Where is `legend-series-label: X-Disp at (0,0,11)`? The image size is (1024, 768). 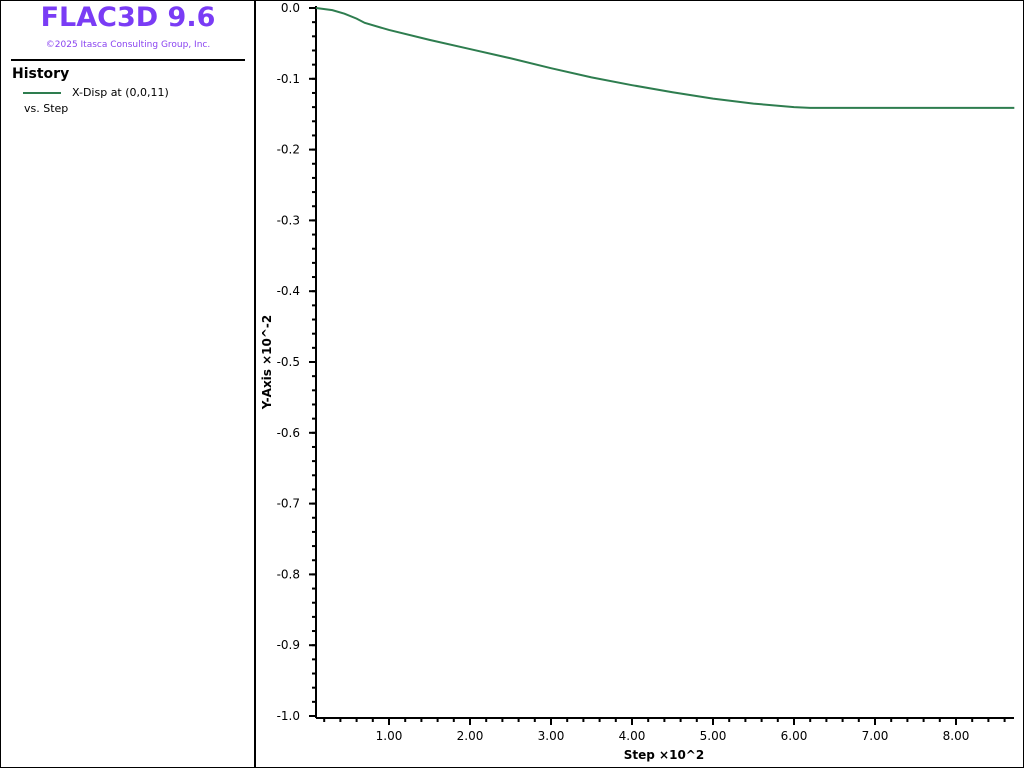
legend-series-label: X-Disp at (0,0,11) is located at coordinates (120, 92).